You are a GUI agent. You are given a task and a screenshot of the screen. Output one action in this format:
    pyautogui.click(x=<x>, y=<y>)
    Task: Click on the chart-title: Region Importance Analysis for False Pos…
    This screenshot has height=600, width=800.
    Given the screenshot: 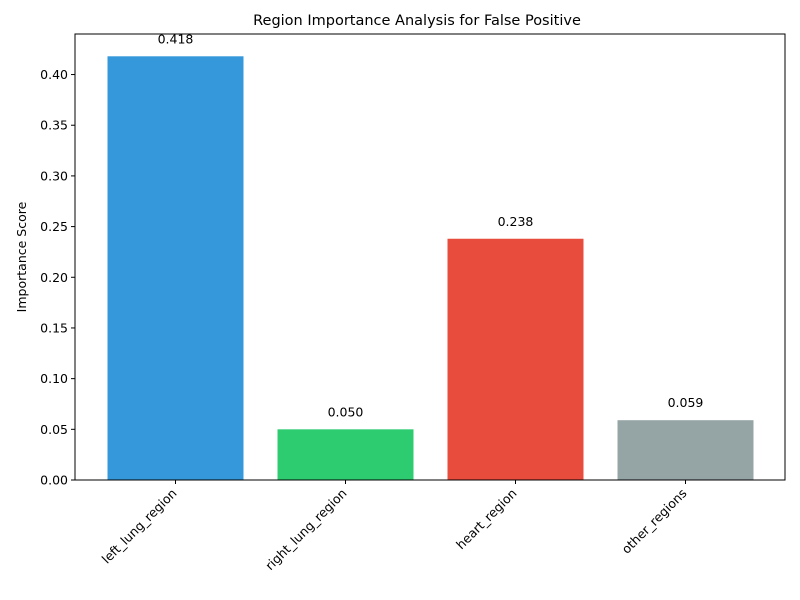 What is the action you would take?
    pyautogui.click(x=417, y=21)
    